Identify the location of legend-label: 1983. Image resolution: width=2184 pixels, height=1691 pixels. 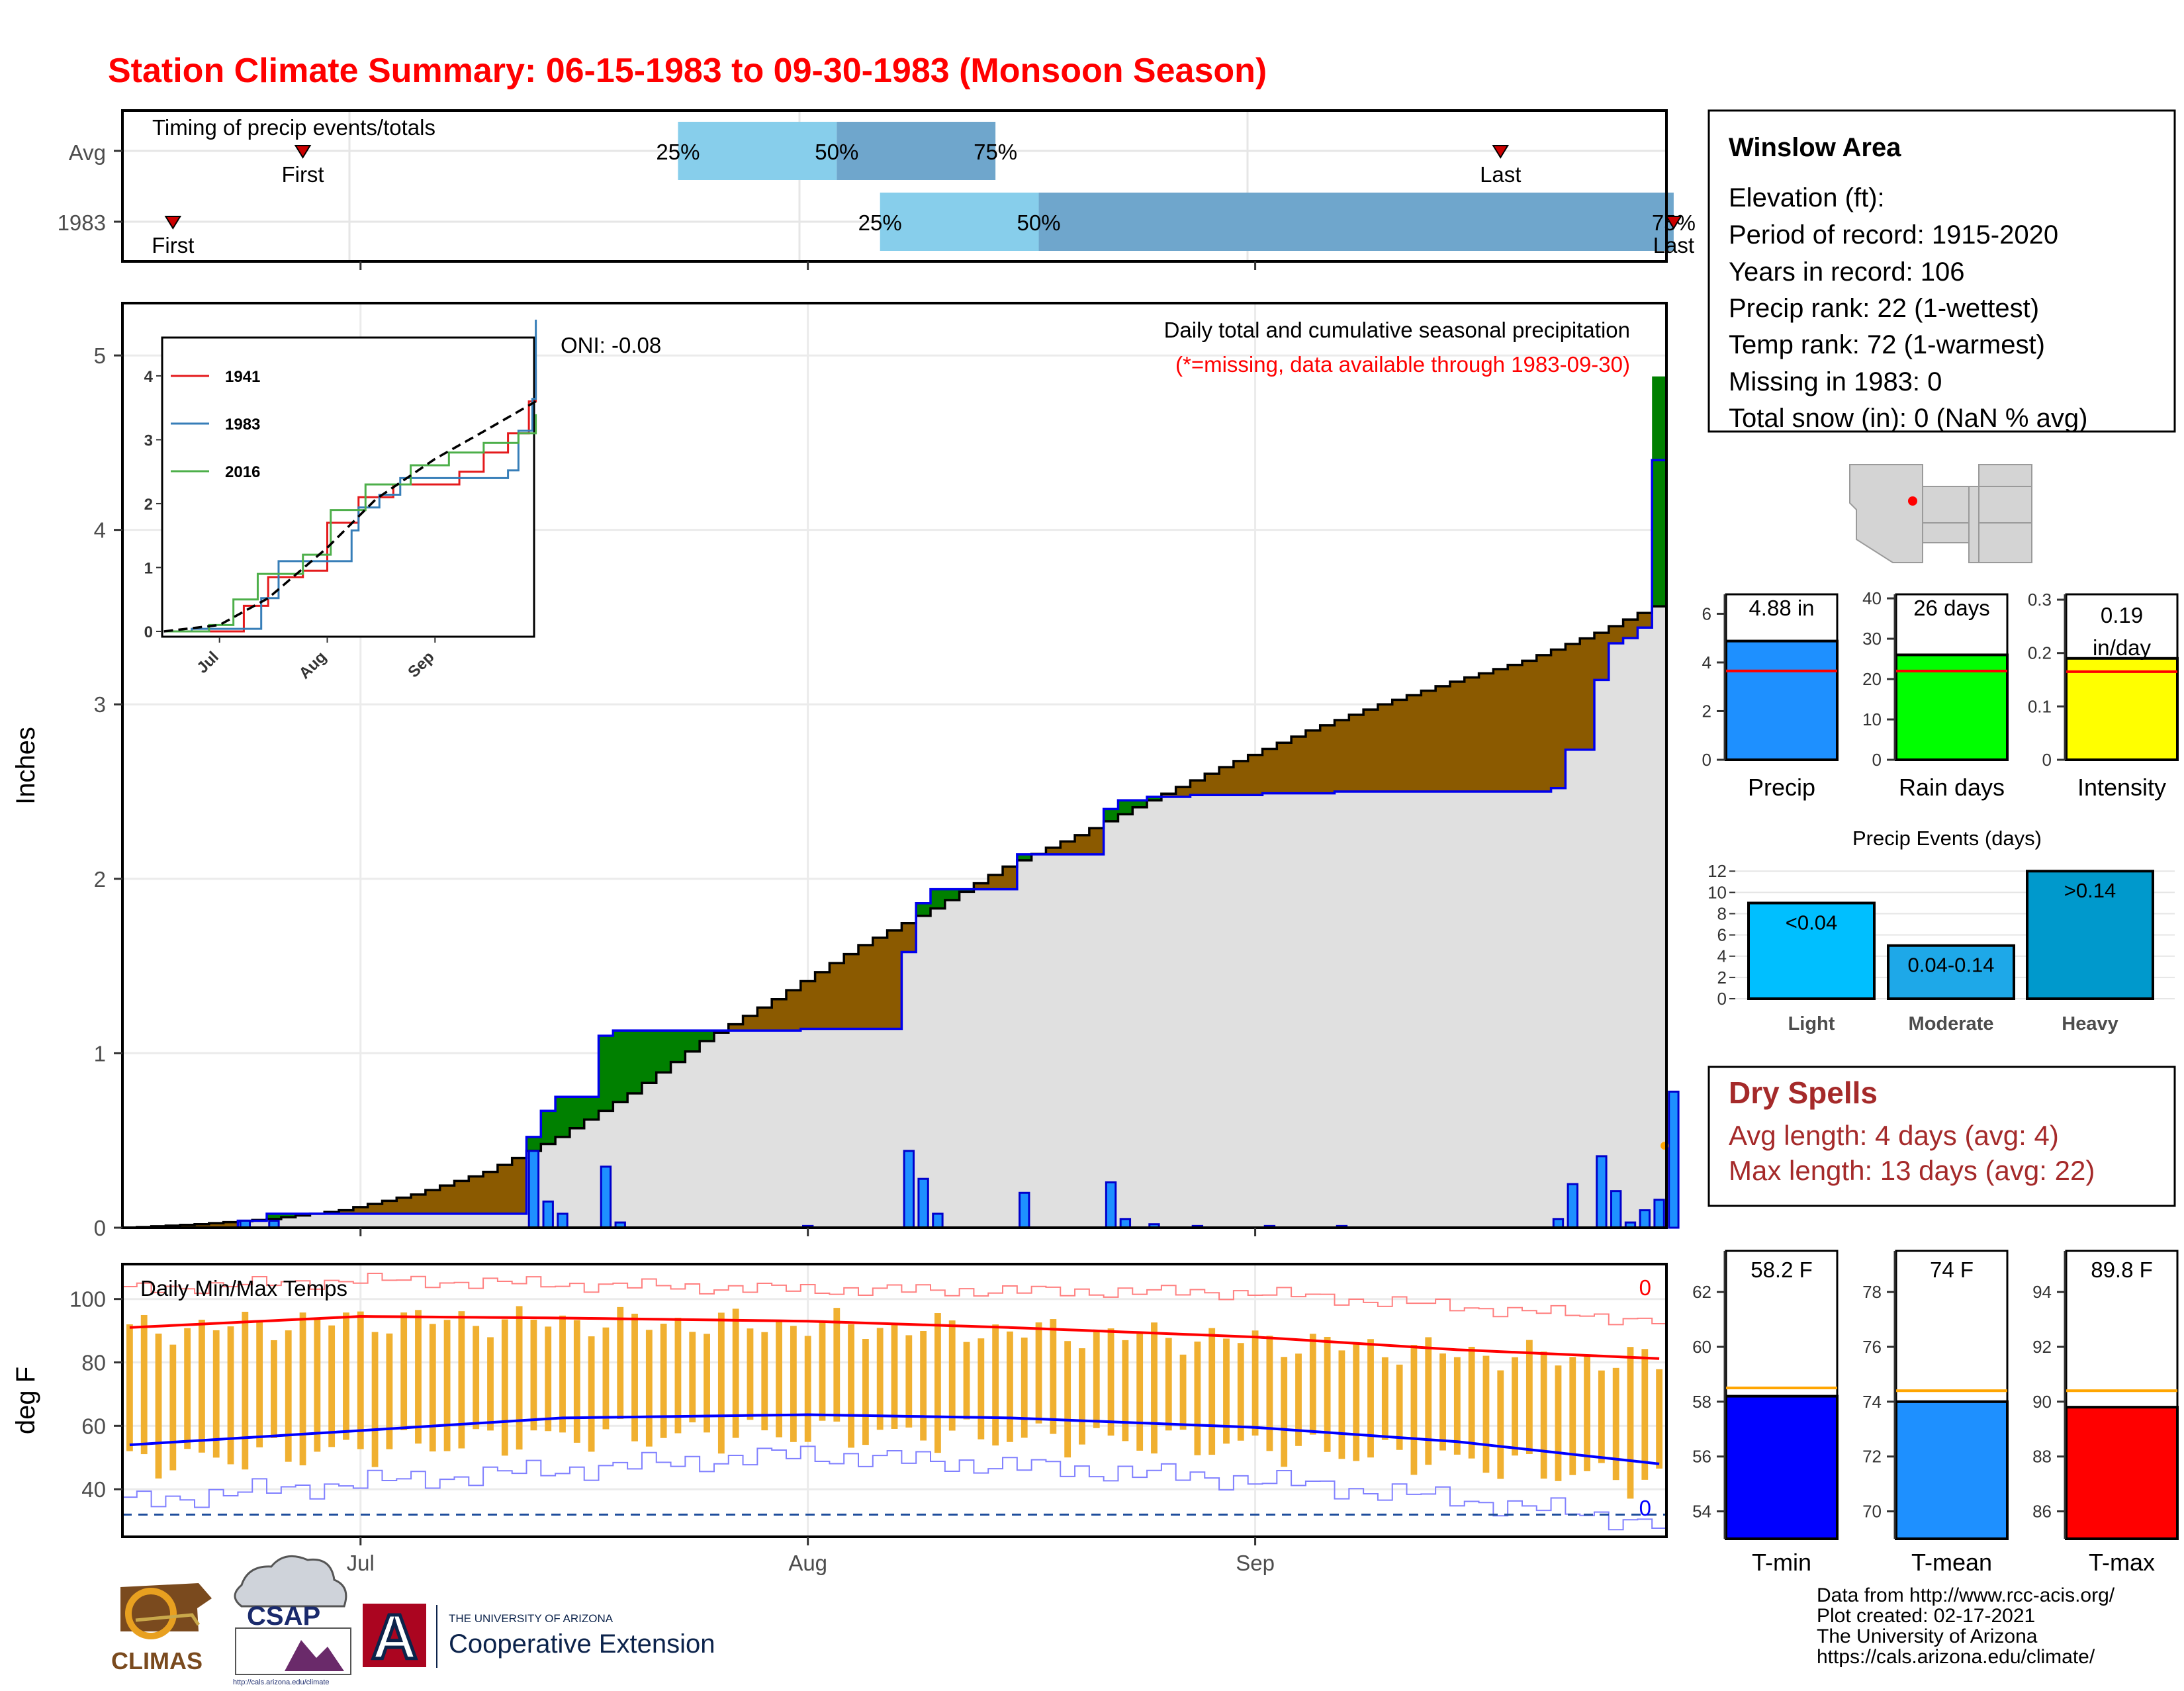
(242, 425).